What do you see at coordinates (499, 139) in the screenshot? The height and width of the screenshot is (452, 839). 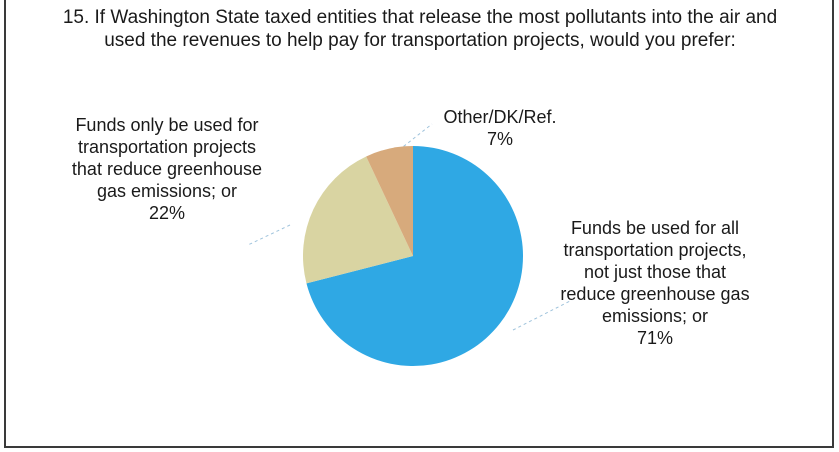 I see `slice-value-other: 7%` at bounding box center [499, 139].